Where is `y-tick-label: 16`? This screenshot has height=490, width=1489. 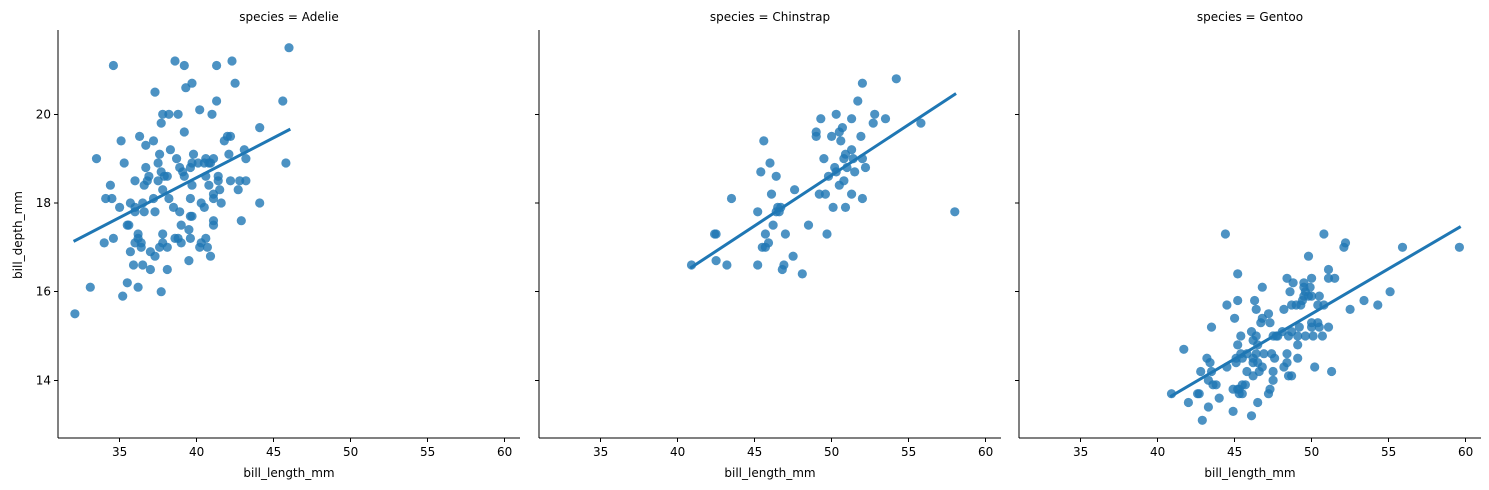
y-tick-label: 16 is located at coordinates (43, 292).